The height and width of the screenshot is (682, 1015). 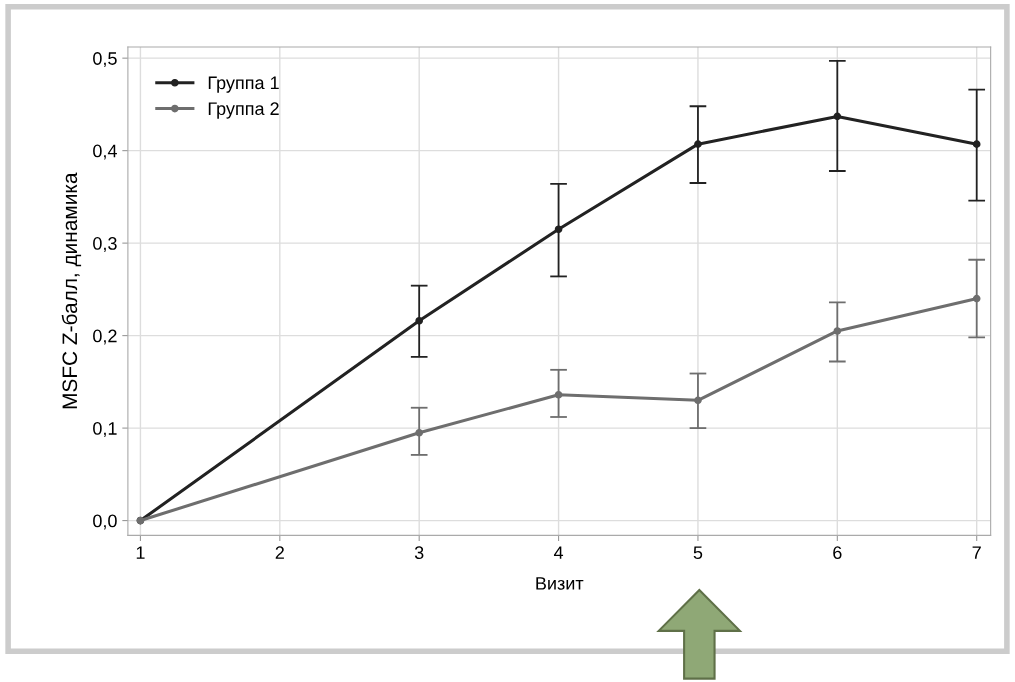 I want to click on legend-label: Группа 1, so click(x=243, y=84).